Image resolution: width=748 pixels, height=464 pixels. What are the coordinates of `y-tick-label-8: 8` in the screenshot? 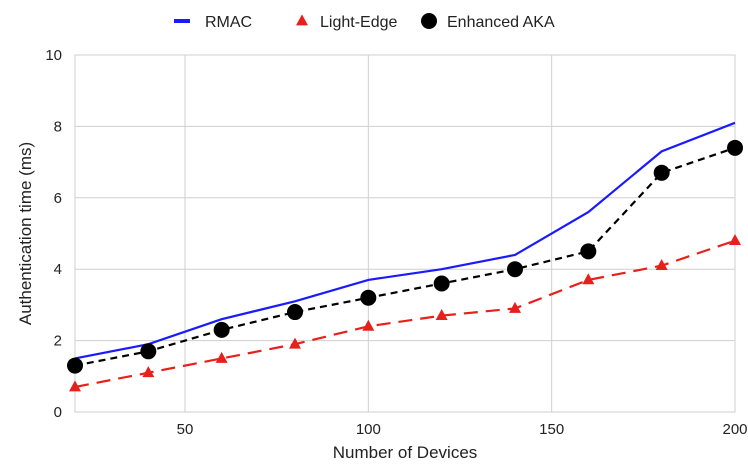 It's located at (58, 126).